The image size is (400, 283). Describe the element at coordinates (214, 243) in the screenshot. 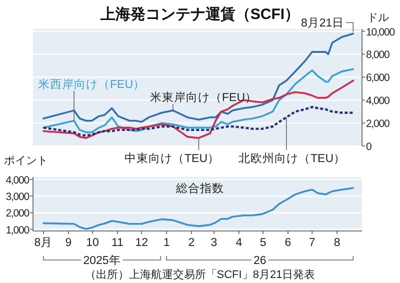

I see `x-tick-label: 3` at that location.